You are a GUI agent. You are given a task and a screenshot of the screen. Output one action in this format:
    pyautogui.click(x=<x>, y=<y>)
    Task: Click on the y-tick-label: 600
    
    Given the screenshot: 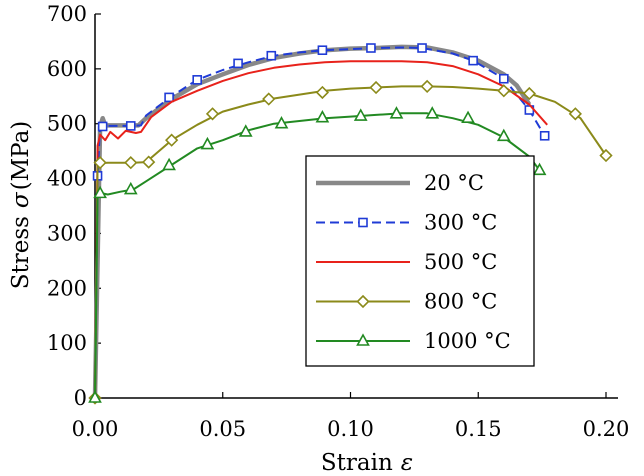 What is the action you would take?
    pyautogui.click(x=67, y=69)
    